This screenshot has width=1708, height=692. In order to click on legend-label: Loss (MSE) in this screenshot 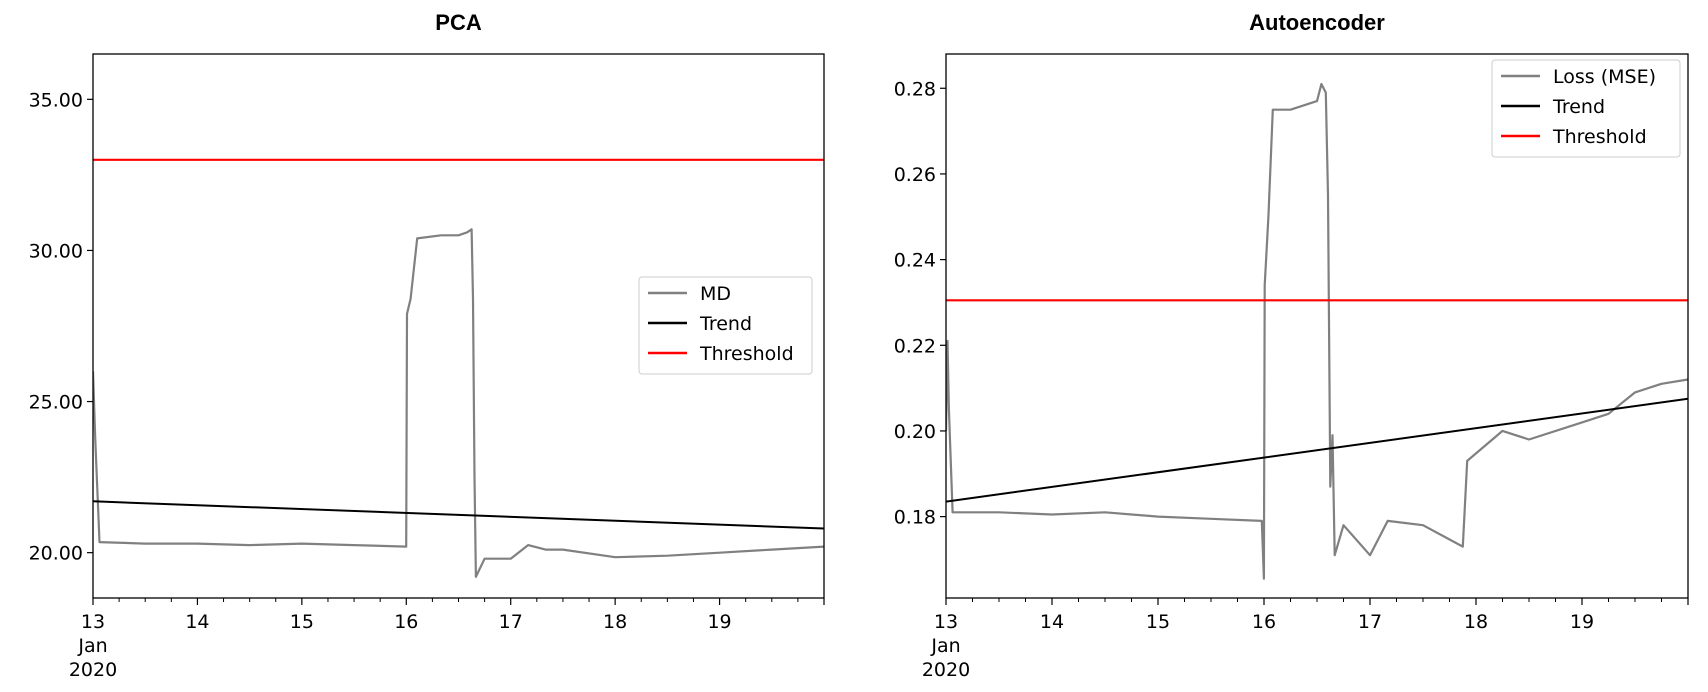, I will do `click(1604, 77)`.